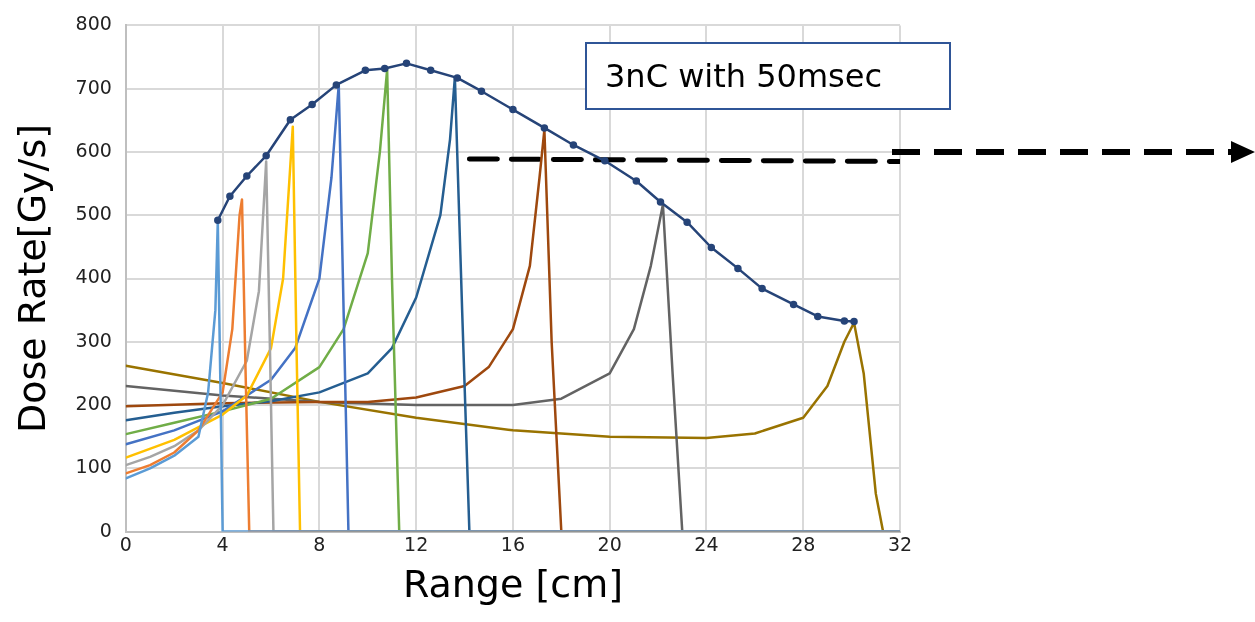 The width and height of the screenshot is (1255, 622). I want to click on x-tick-label: 24, so click(706, 543).